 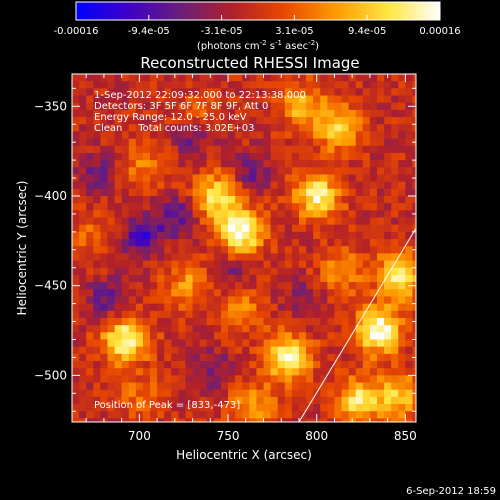 What do you see at coordinates (258, 45) in the screenshot?
I see `colorbar-units: (photons cm-2 s-1 asec-2)` at bounding box center [258, 45].